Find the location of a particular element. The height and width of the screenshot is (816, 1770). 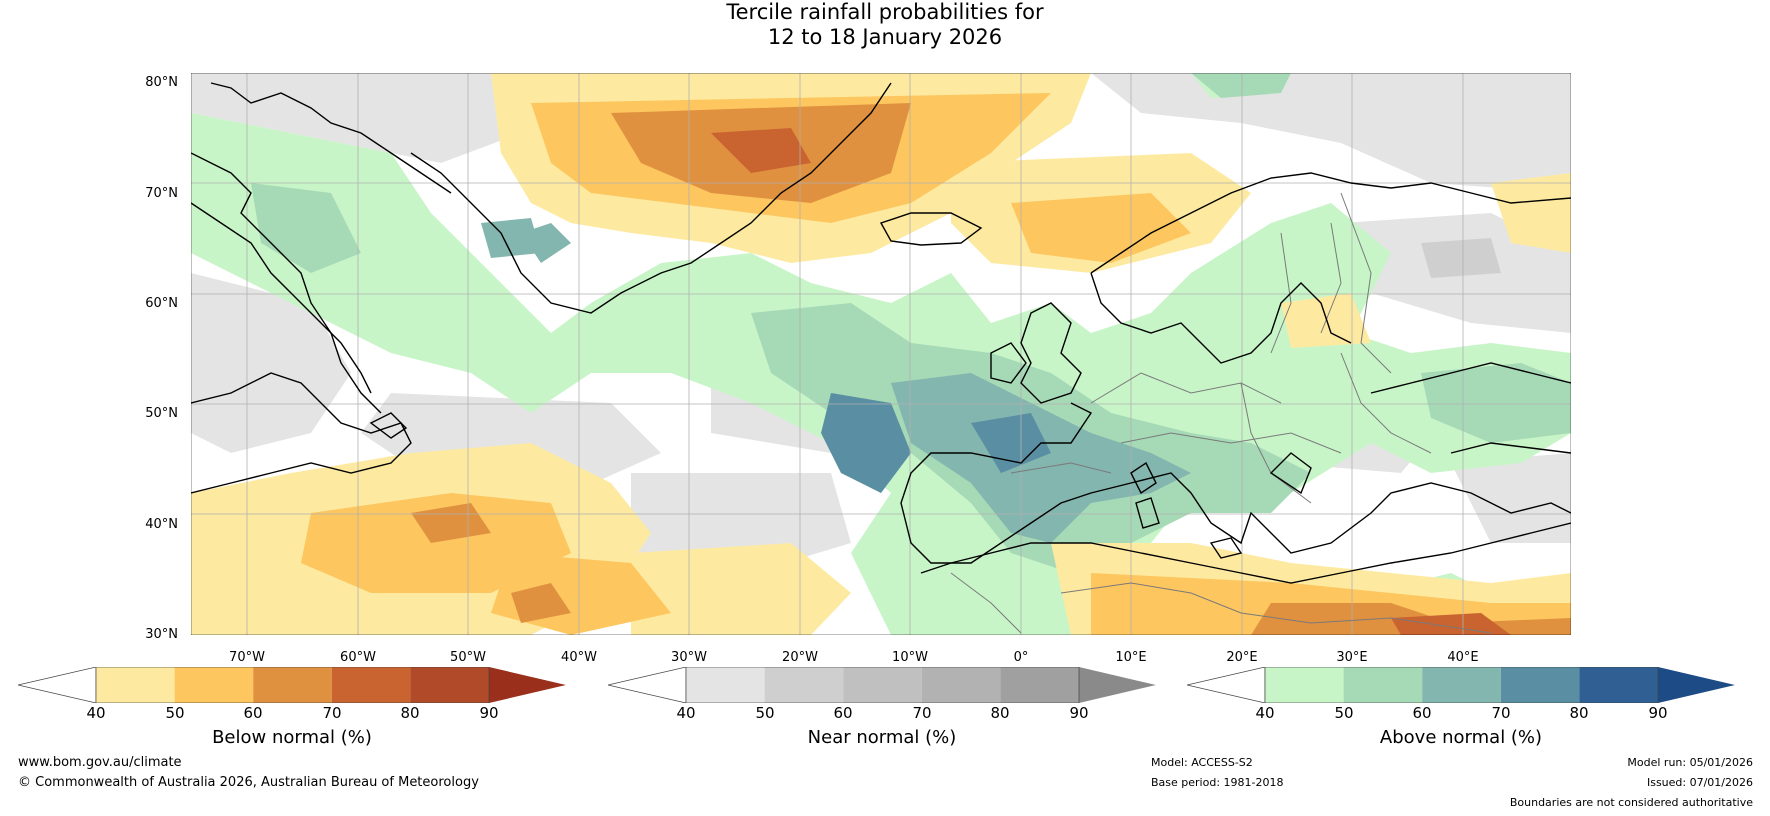

lat-label-70n: 70°N is located at coordinates (161, 193).